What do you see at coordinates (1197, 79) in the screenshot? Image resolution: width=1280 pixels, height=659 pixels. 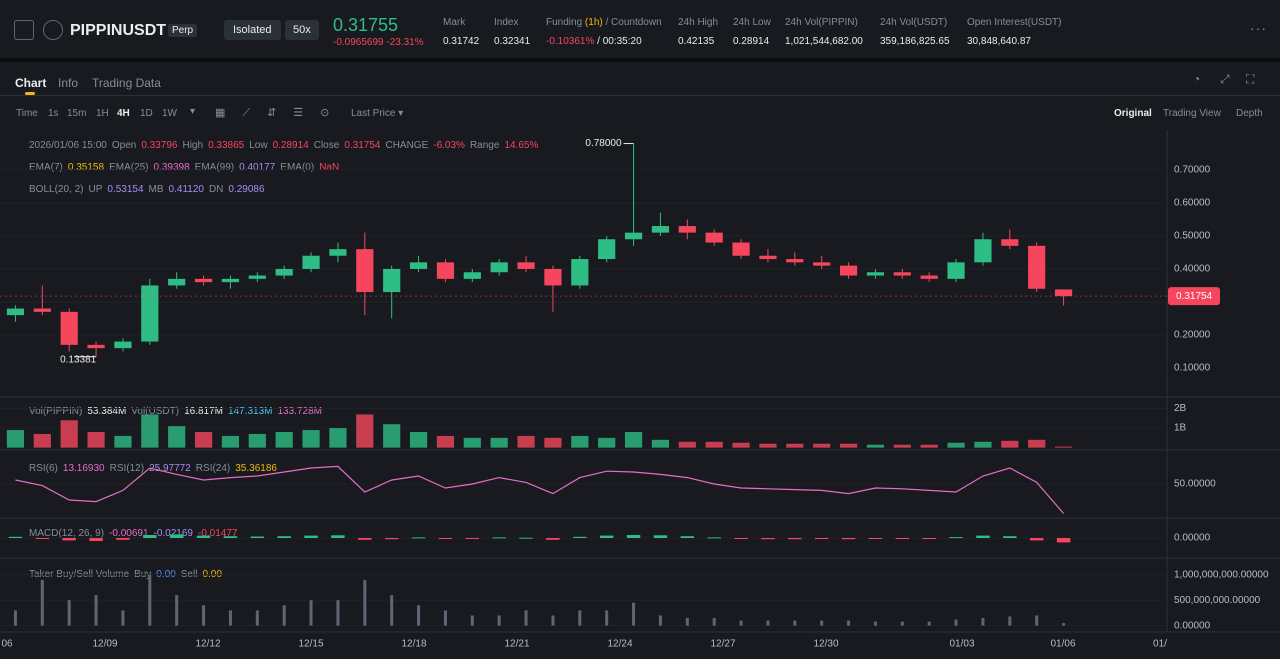 I see `alert-button: ◔` at bounding box center [1197, 79].